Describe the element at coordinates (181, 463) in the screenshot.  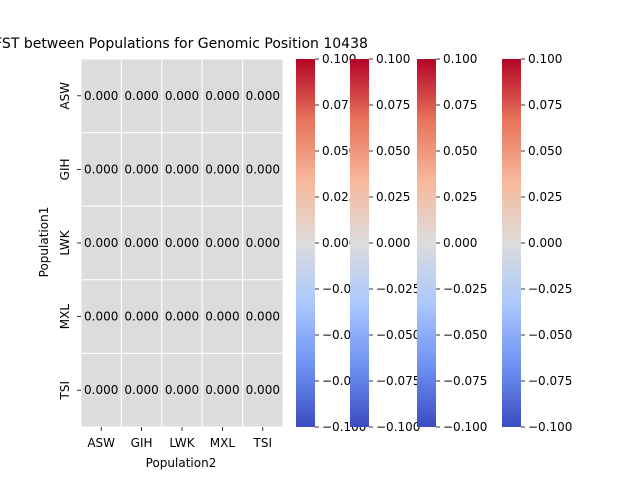
I see `x-axis-label: Population2` at that location.